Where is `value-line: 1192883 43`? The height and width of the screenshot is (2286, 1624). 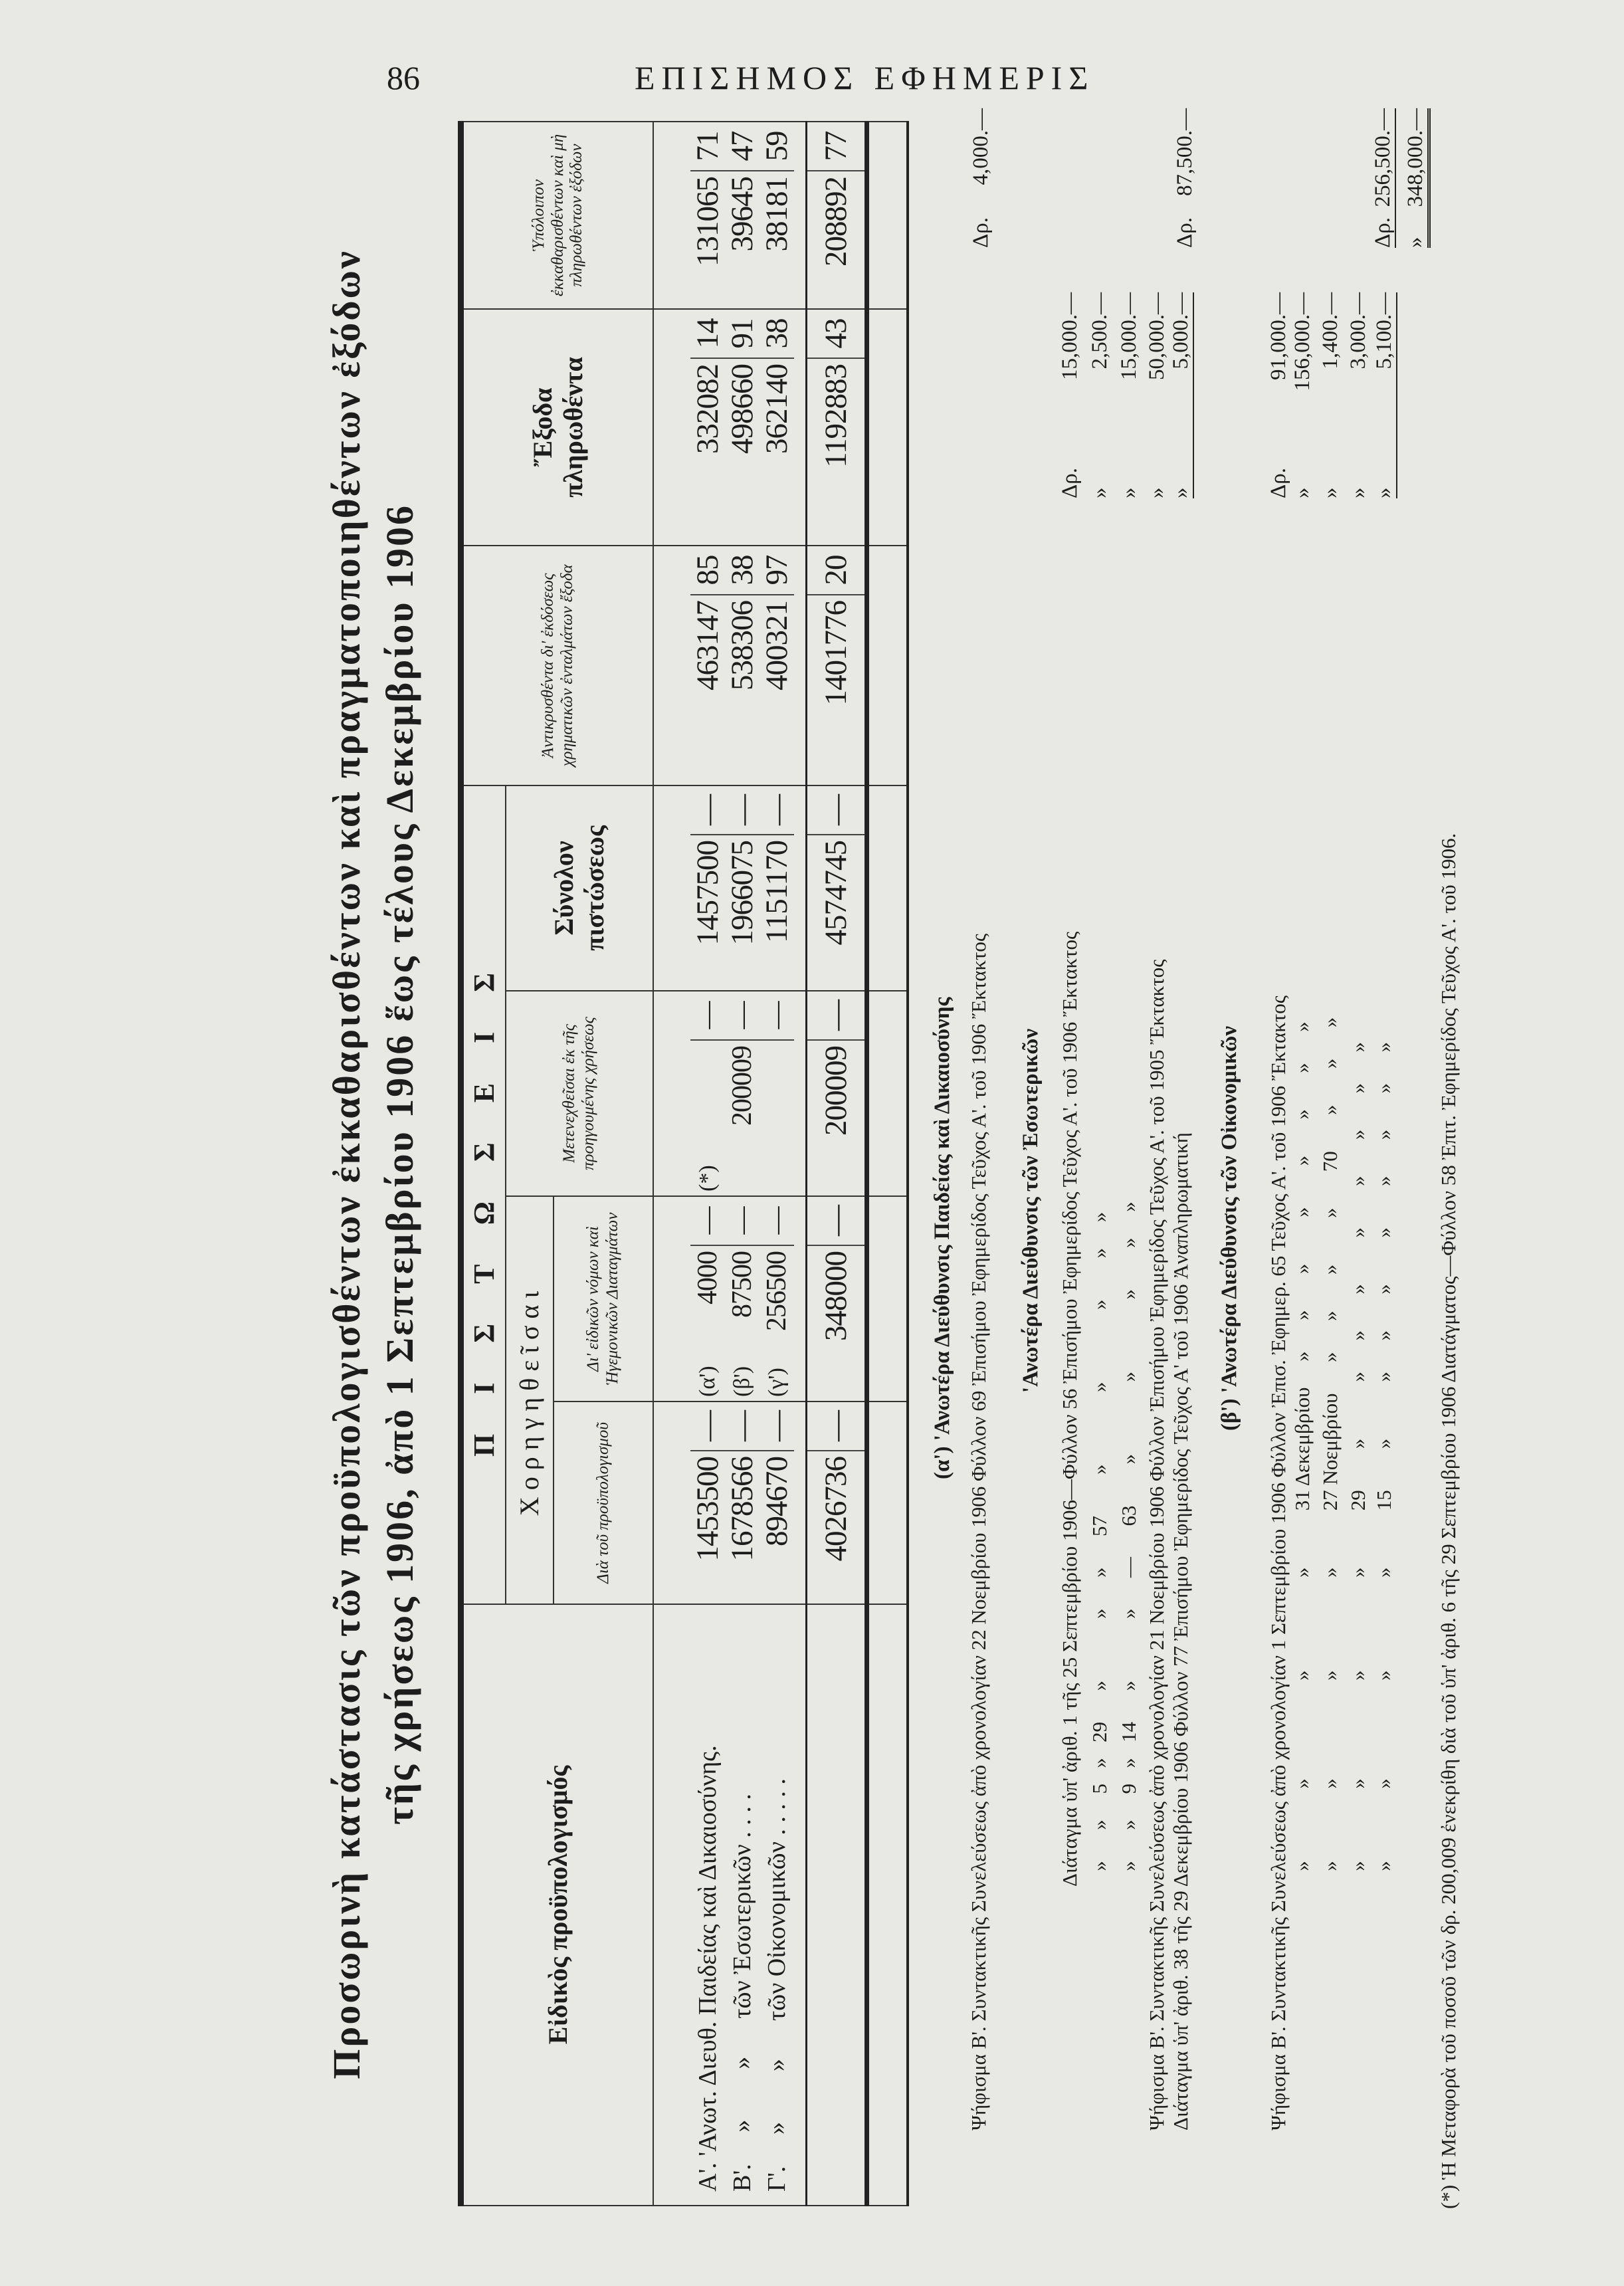 value-line: 1192883 43 is located at coordinates (835, 427).